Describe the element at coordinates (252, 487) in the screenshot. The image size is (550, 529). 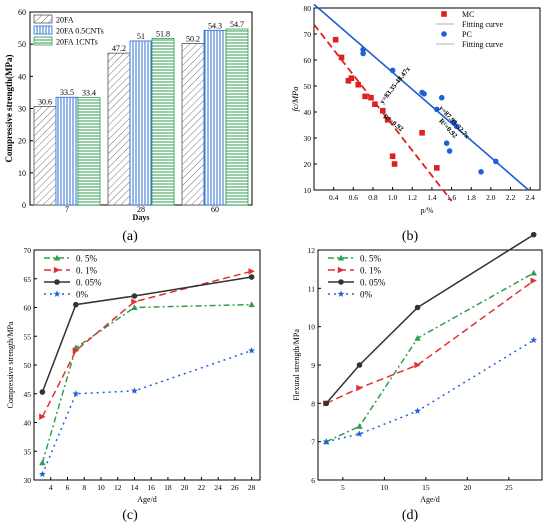
I see `x-tick-label: 28` at that location.